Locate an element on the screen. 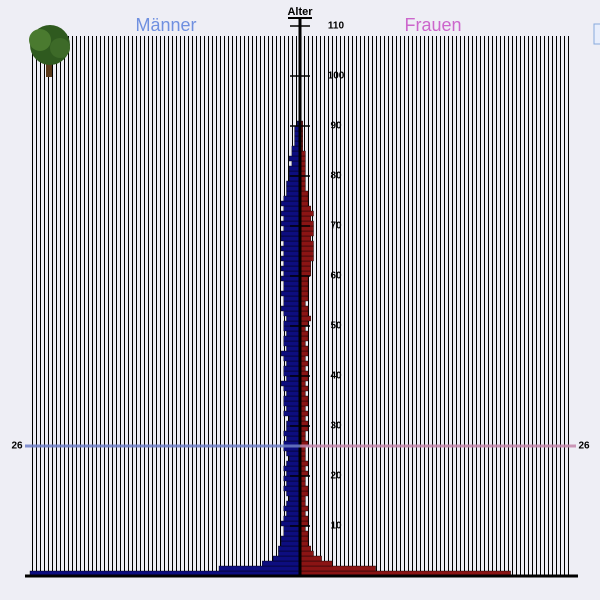 The width and height of the screenshot is (600, 600). y-tick-label: 70 is located at coordinates (336, 226).